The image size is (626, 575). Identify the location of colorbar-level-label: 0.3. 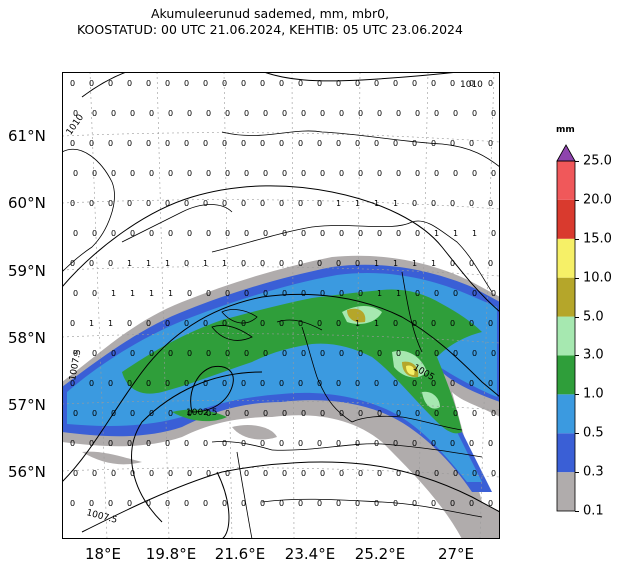
(593, 472).